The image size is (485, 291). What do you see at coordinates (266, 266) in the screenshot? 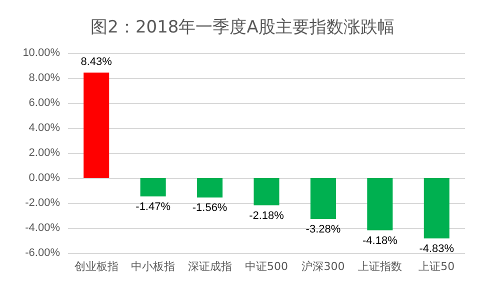
I see `x-tick-label: 中证500` at bounding box center [266, 266].